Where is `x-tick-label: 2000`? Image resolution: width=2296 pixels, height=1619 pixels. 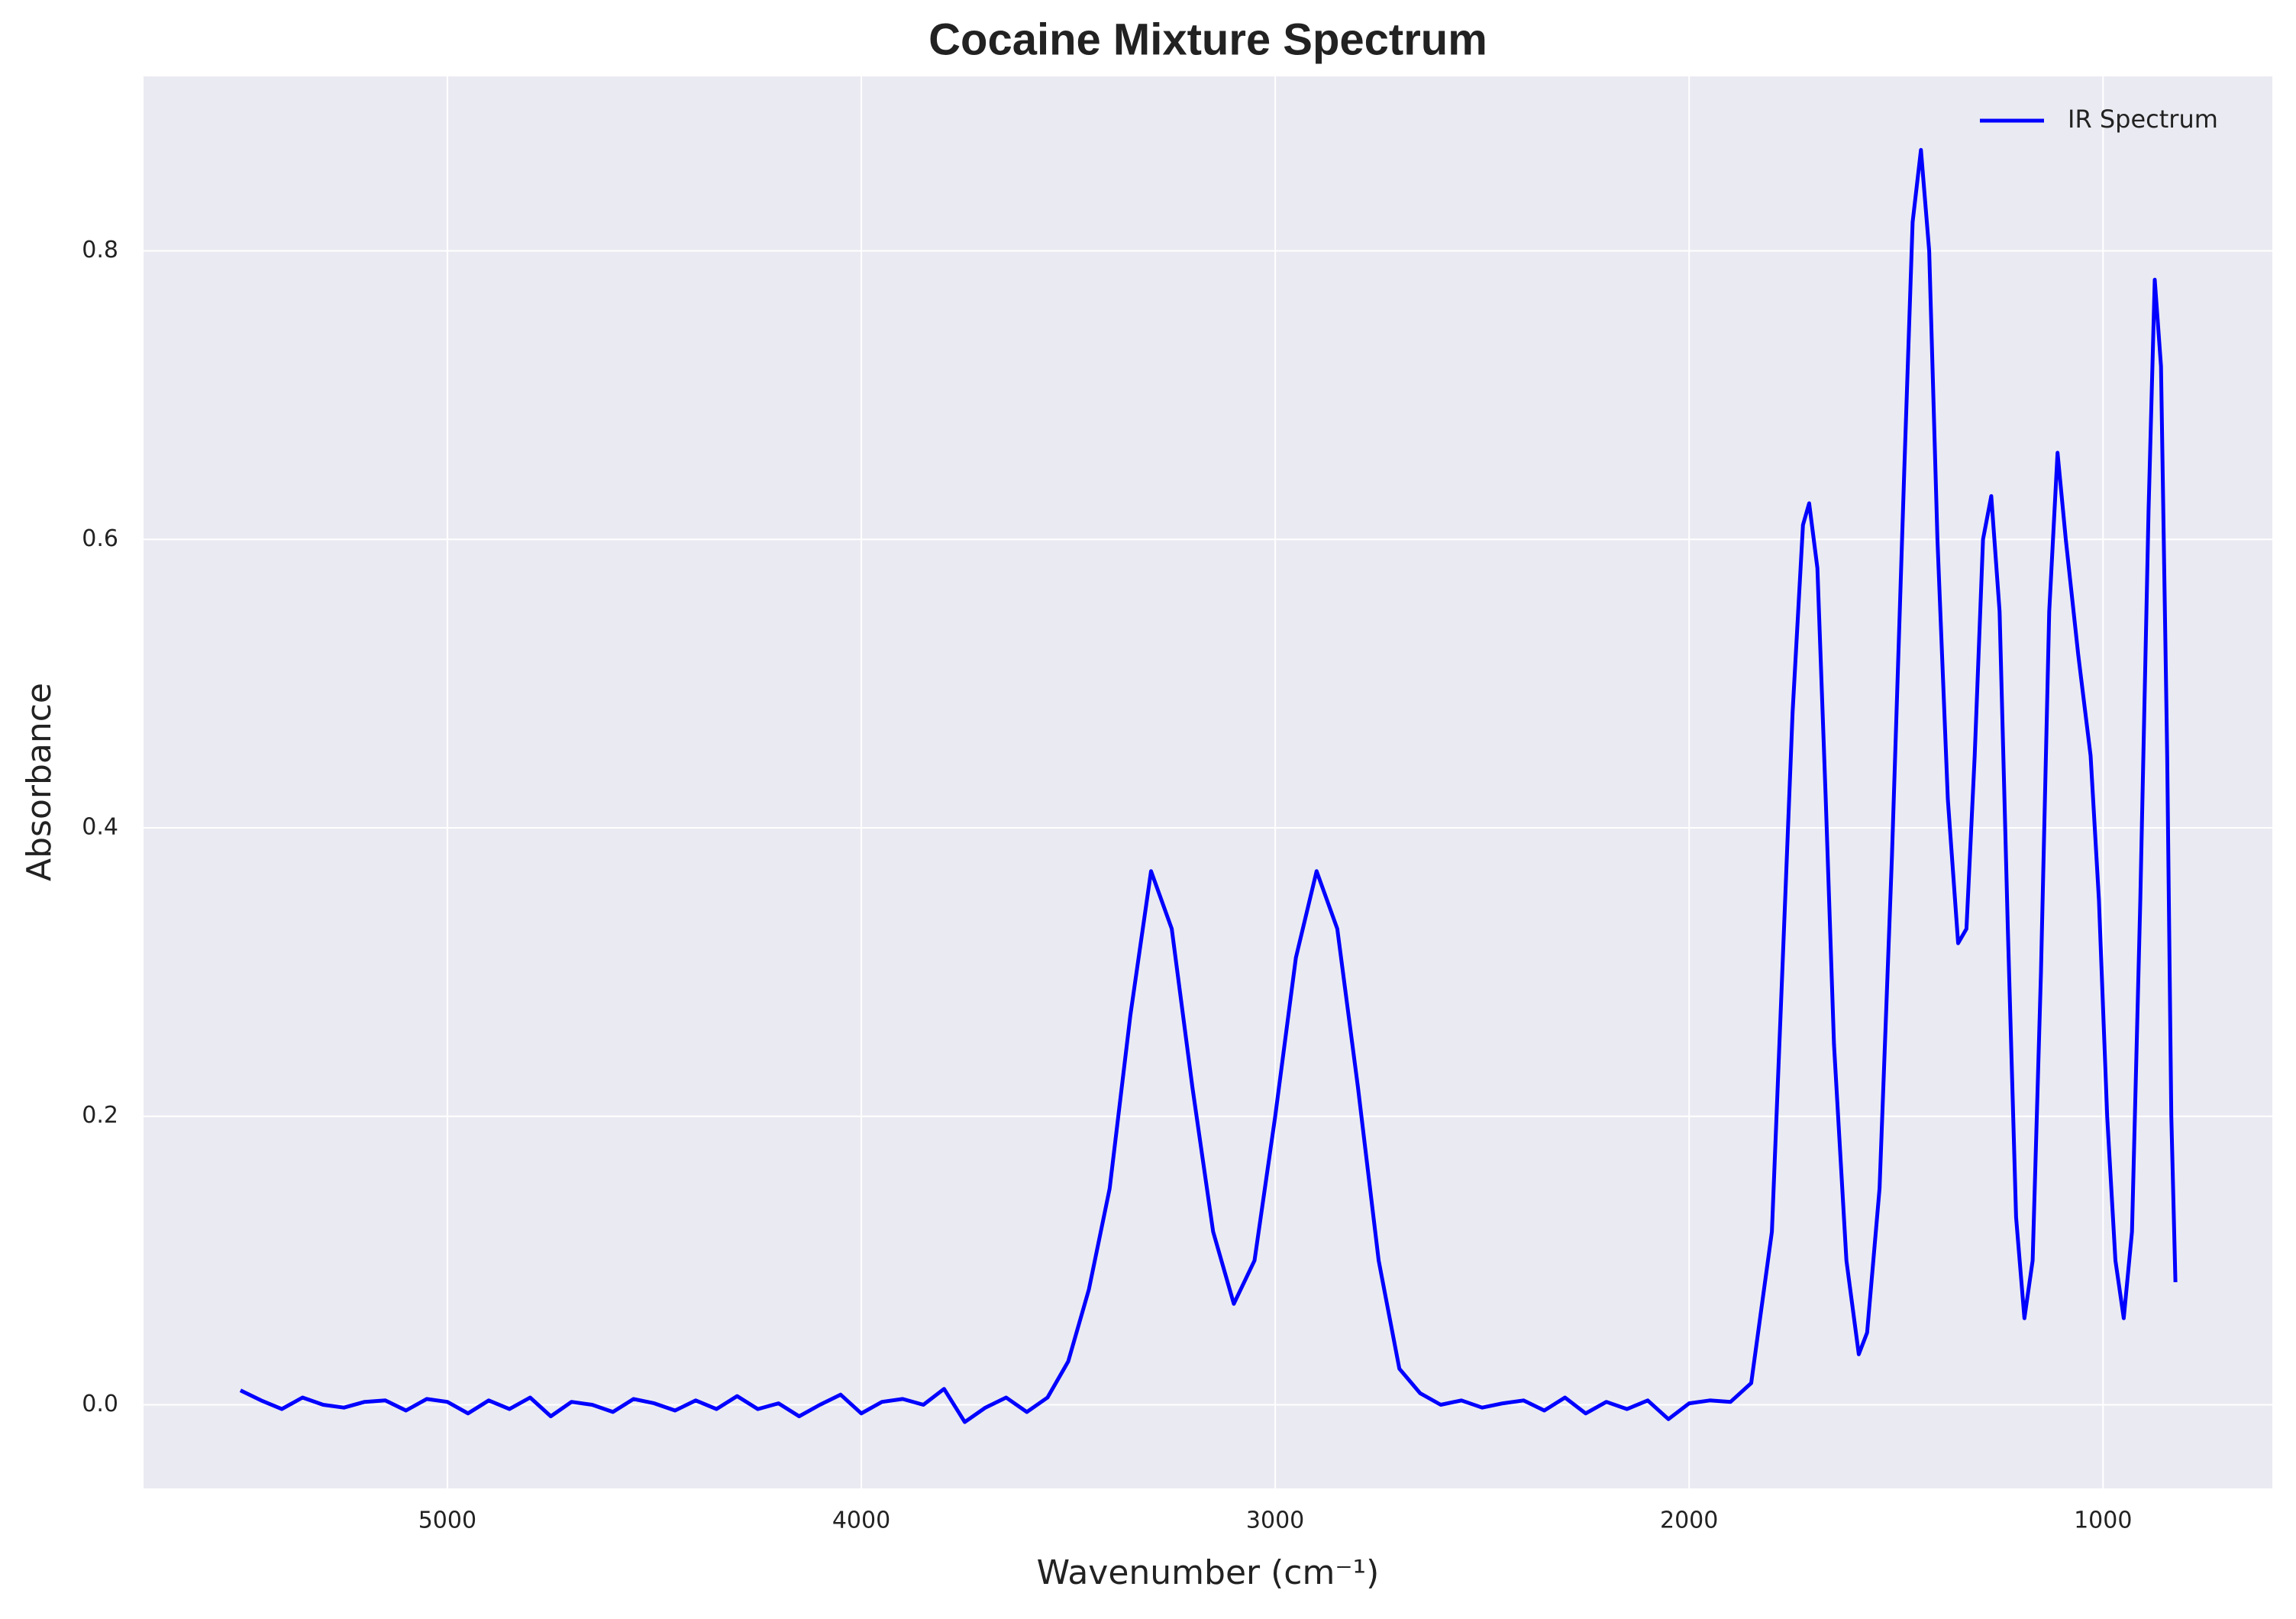 x-tick-label: 2000 is located at coordinates (1689, 1521).